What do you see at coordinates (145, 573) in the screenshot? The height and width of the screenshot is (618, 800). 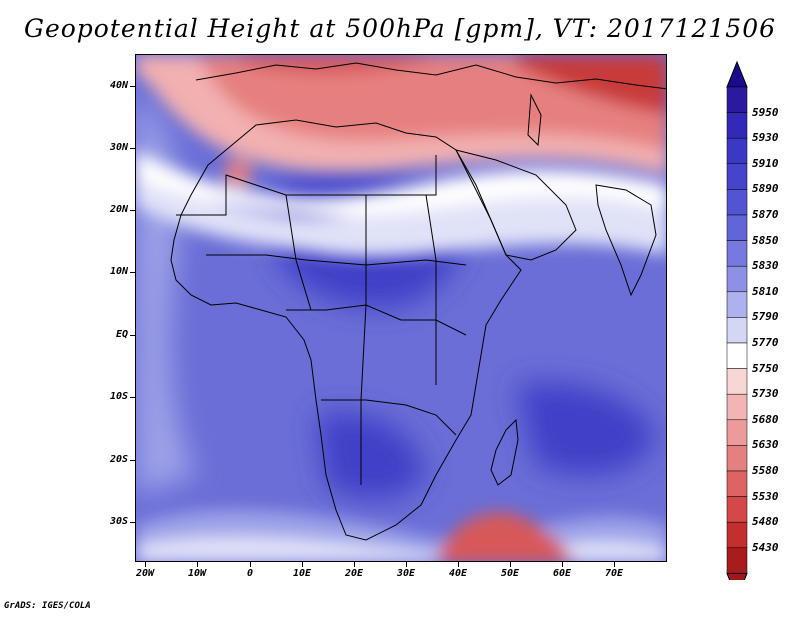 I see `lon-label: 20W` at bounding box center [145, 573].